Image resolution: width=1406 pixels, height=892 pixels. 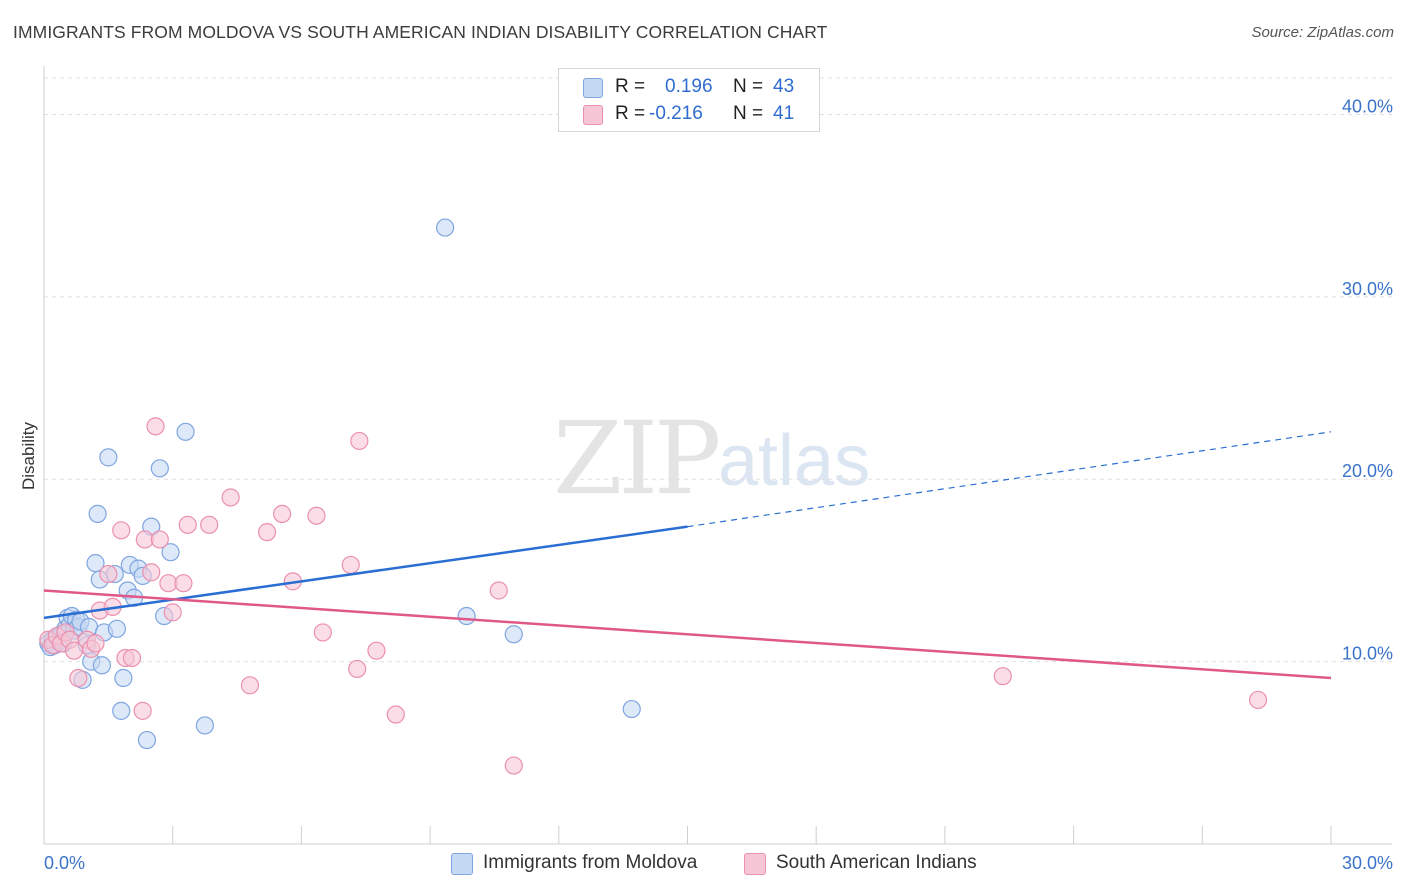 I want to click on y-axis-title: Disability, so click(x=28, y=455).